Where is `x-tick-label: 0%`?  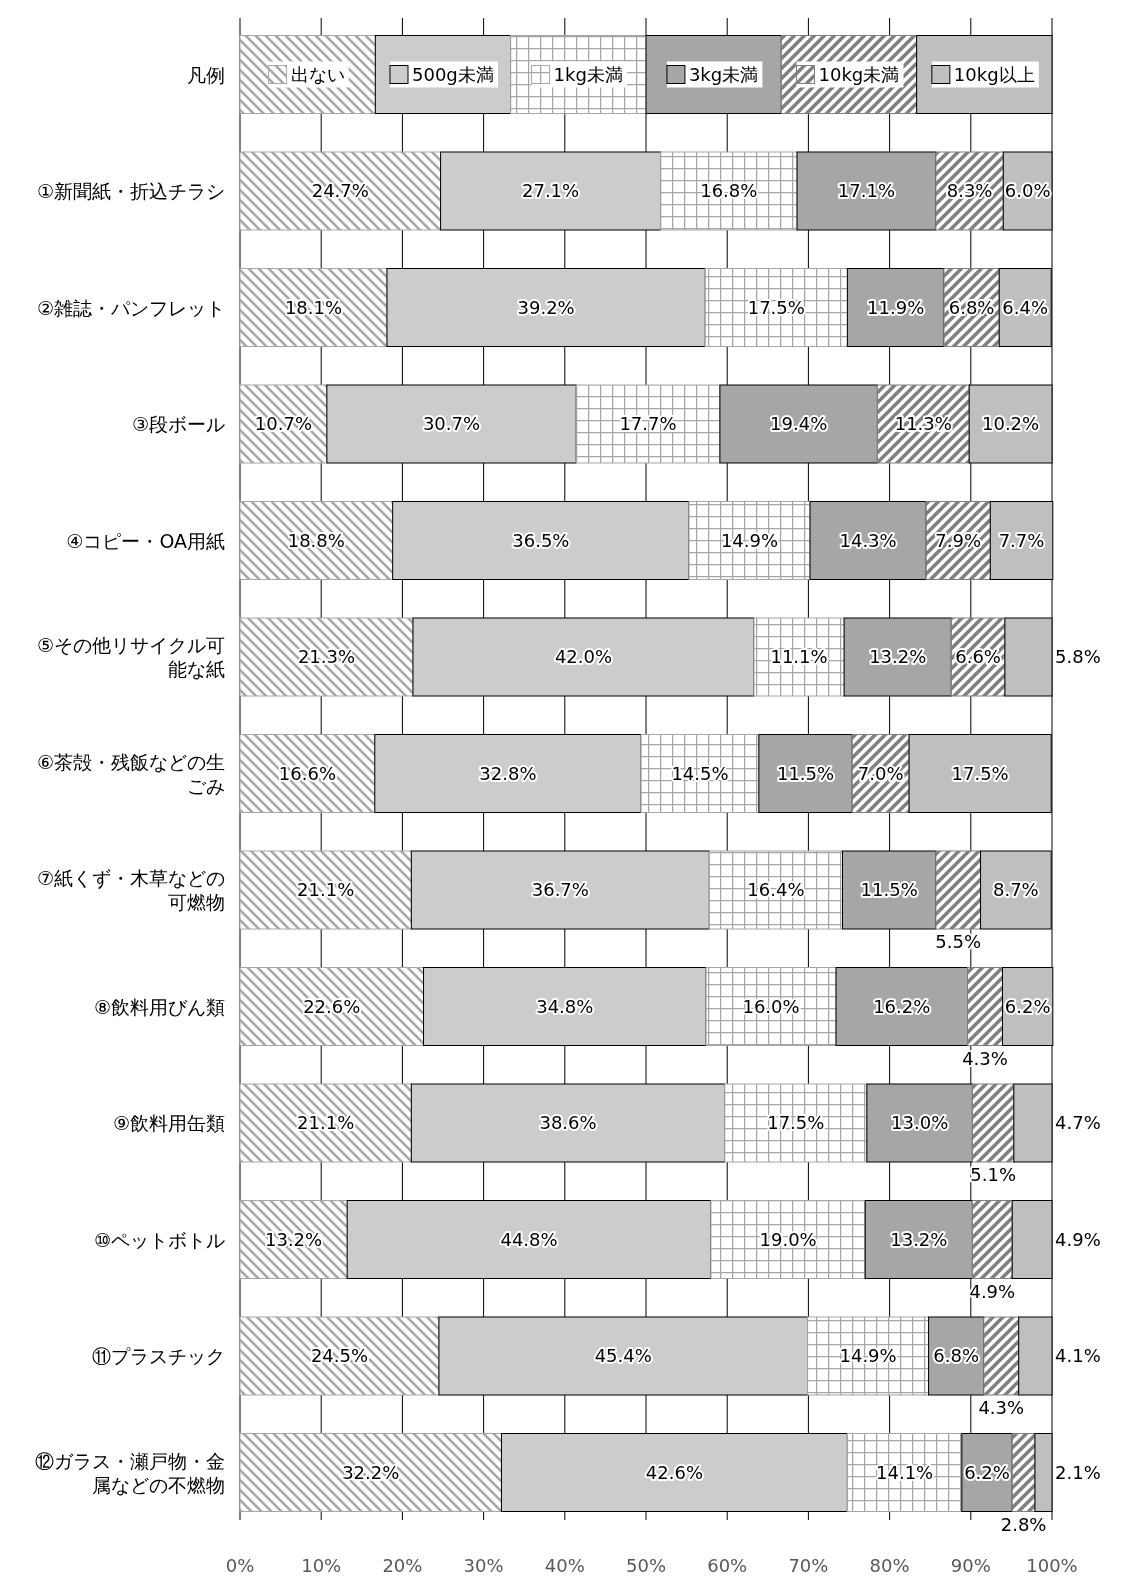
x-tick-label: 0% is located at coordinates (240, 1565).